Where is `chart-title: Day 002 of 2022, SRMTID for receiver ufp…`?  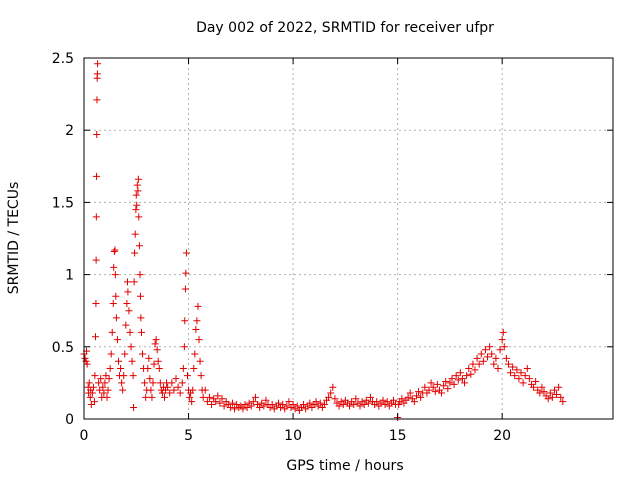 chart-title: Day 002 of 2022, SRMTID for receiver ufp… is located at coordinates (345, 28).